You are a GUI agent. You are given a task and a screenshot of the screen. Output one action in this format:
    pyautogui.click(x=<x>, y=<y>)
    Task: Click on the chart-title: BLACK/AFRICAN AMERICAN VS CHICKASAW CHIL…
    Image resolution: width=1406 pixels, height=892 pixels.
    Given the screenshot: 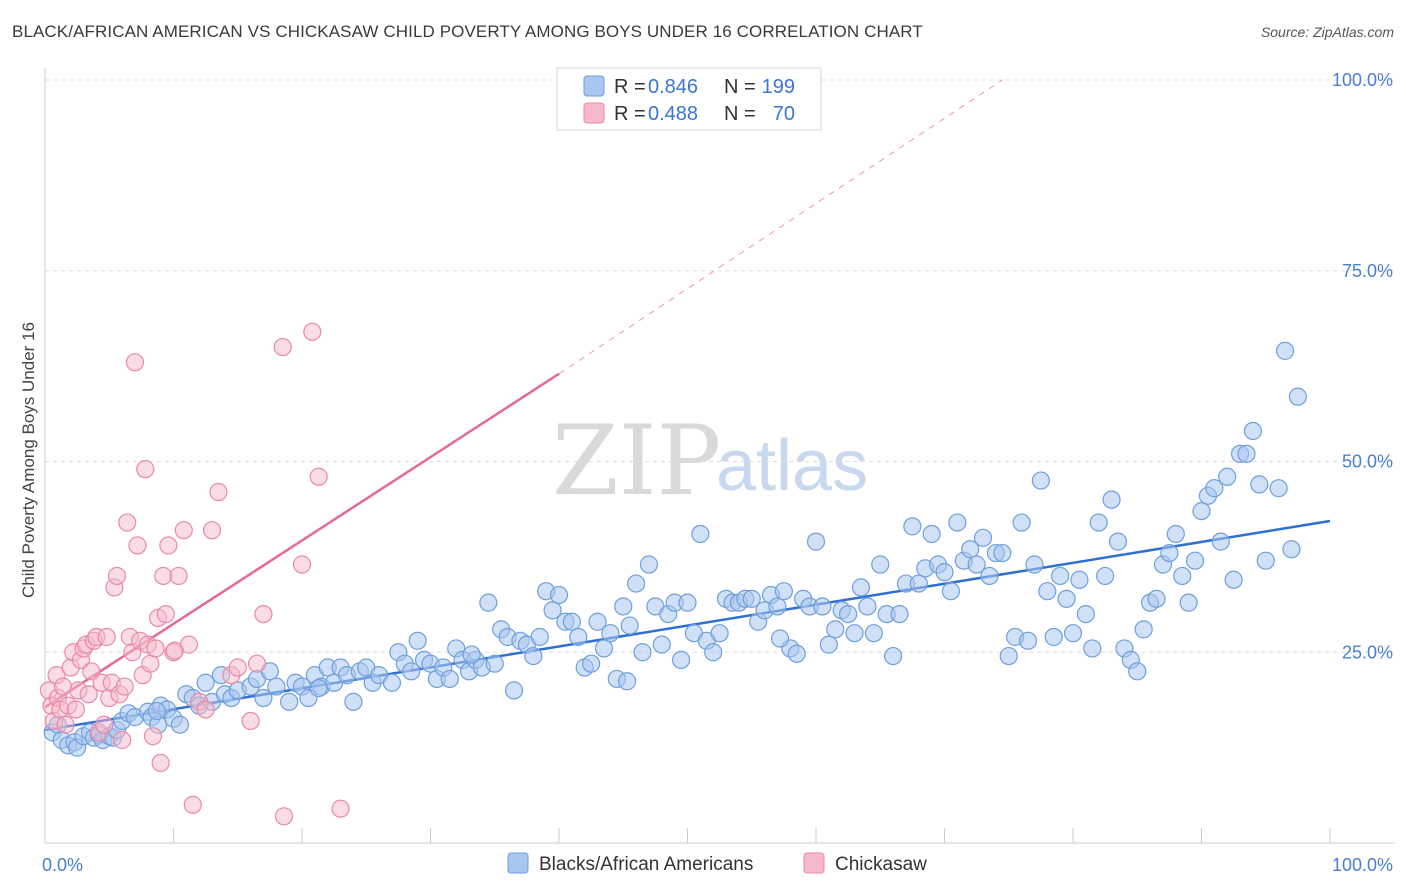 What is the action you would take?
    pyautogui.click(x=467, y=31)
    